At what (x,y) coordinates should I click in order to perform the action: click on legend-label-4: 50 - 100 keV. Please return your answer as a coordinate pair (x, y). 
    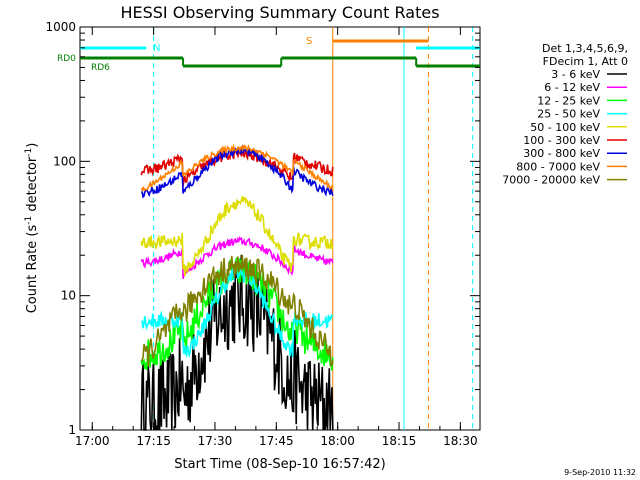
    Looking at the image, I should click on (565, 127).